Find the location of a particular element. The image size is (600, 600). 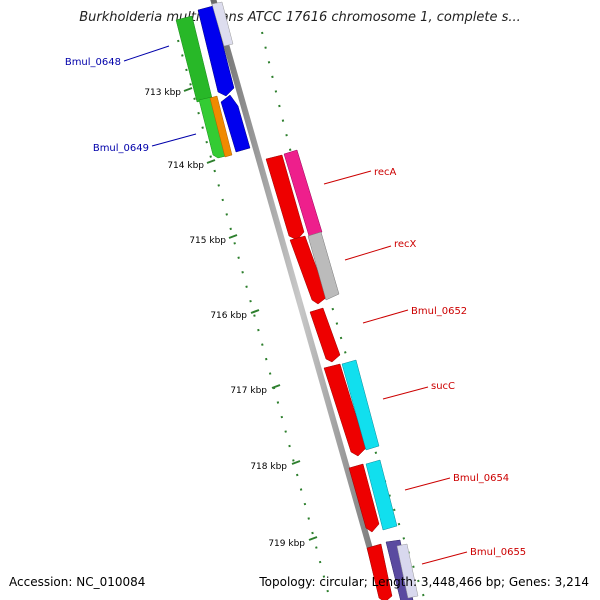

gene-label-bmul-0652: Bmul_0652 is located at coordinates (439, 311).